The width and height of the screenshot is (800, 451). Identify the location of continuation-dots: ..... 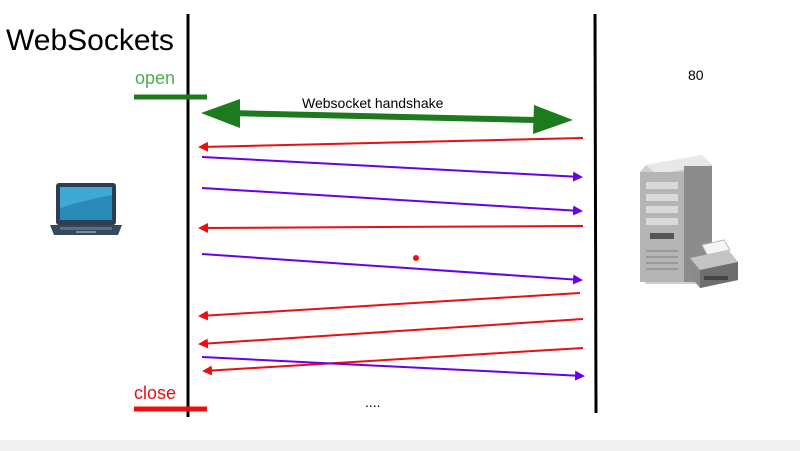
(373, 402).